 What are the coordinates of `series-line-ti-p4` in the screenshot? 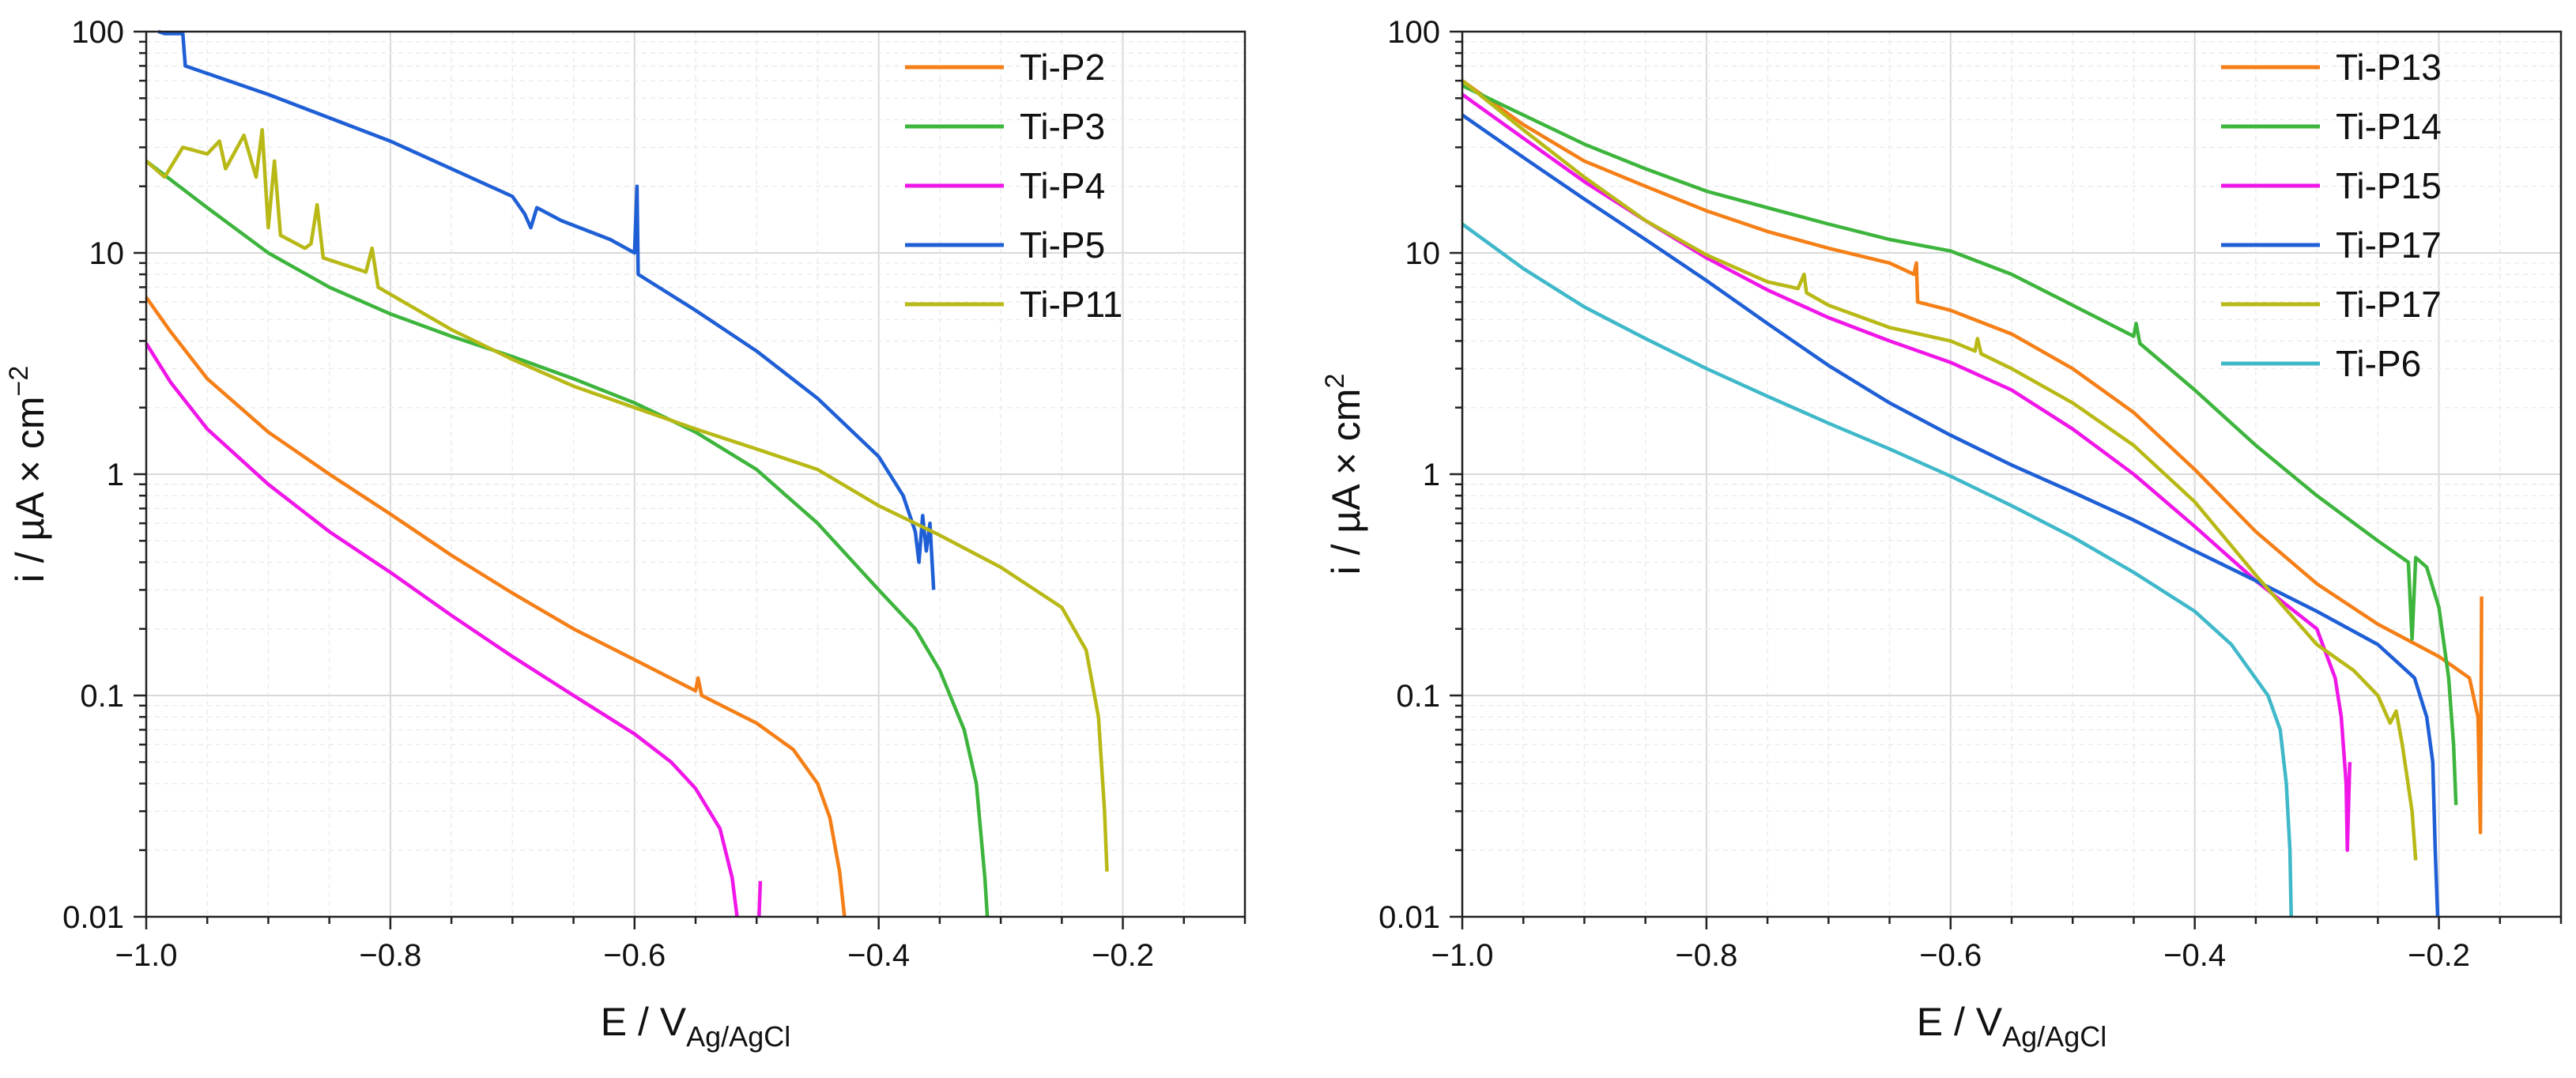 It's located at (442, 630).